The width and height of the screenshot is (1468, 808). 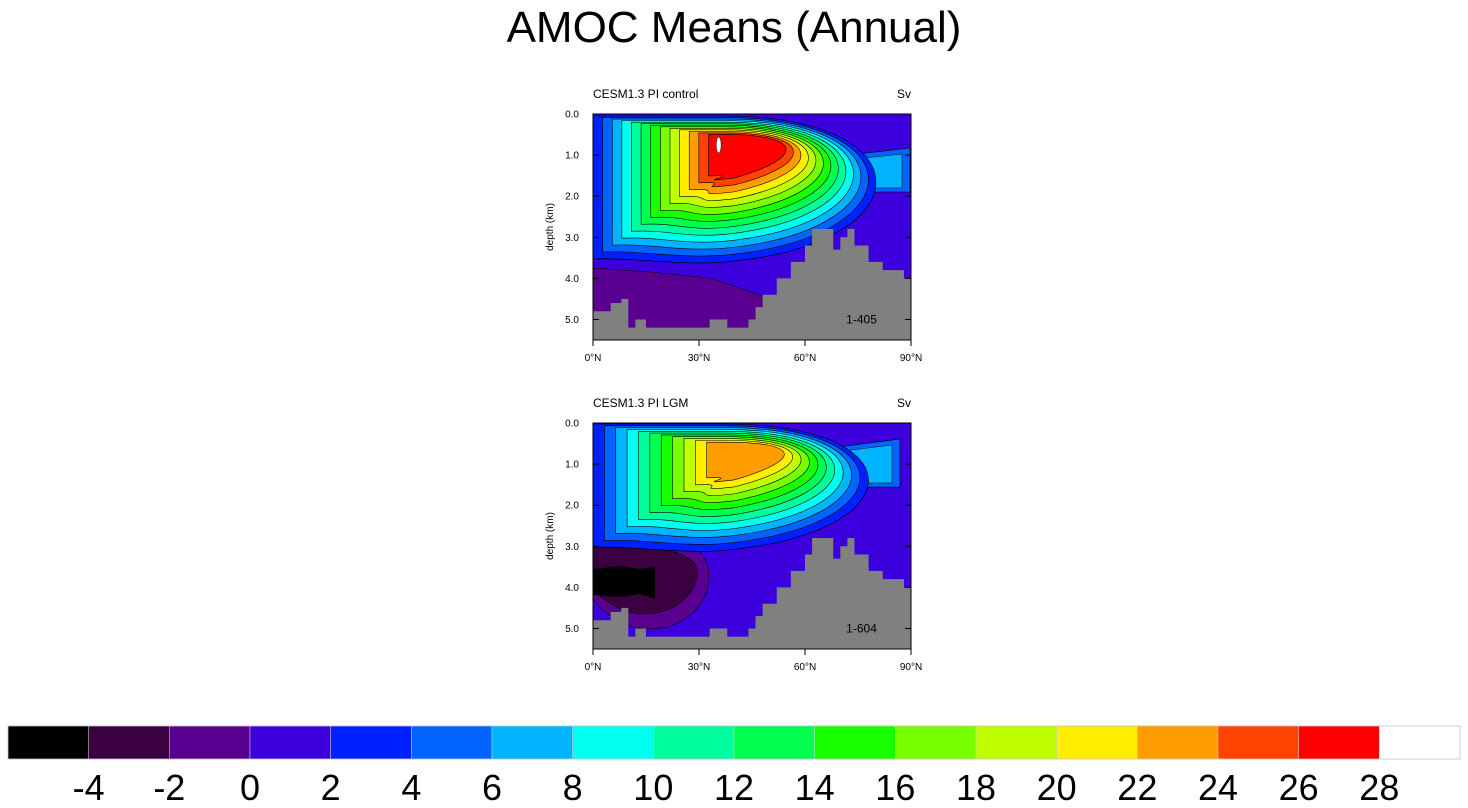 What do you see at coordinates (861, 320) in the screenshot?
I see `run-years-annotation: 1-405` at bounding box center [861, 320].